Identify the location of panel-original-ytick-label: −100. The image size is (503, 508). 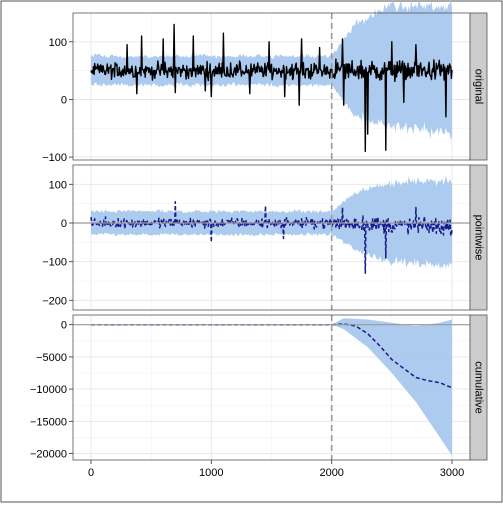
(54, 158).